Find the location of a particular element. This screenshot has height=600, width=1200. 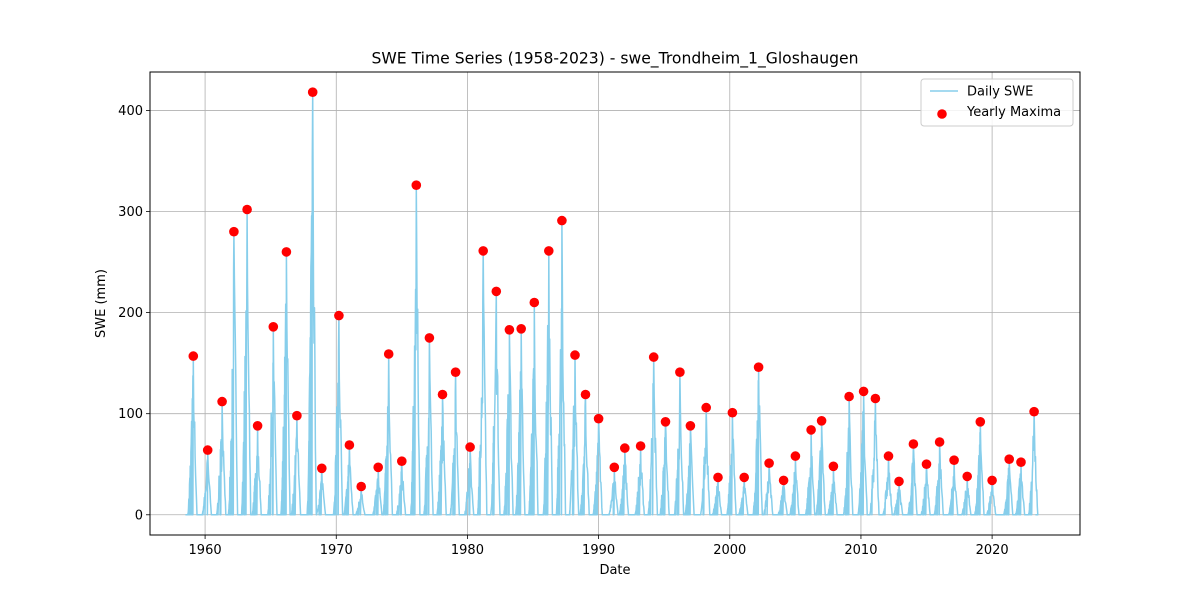

y-tick-label: 200 is located at coordinates (130, 313).